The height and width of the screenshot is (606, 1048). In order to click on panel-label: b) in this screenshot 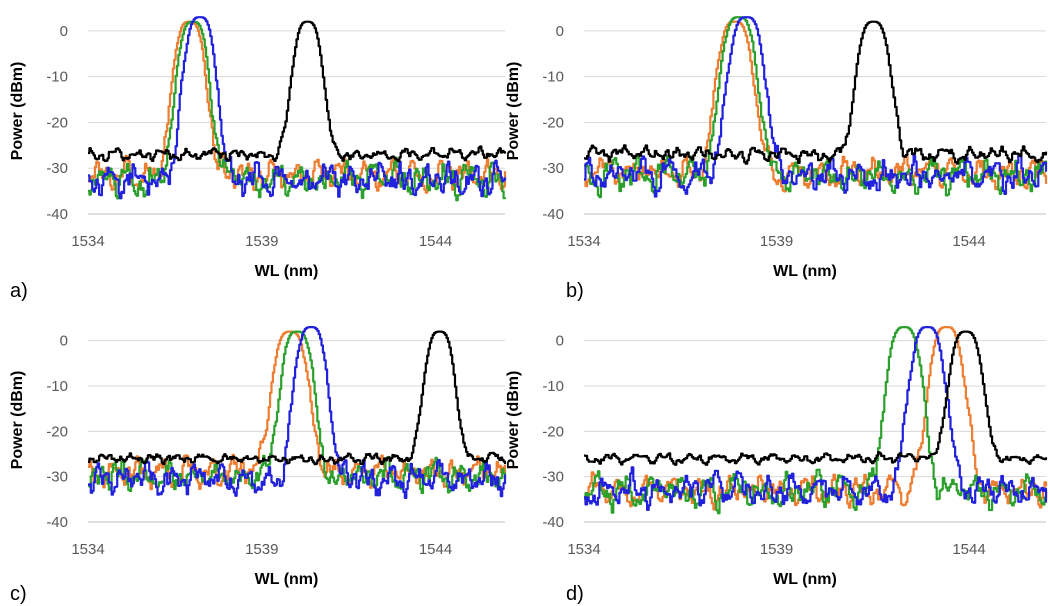, I will do `click(575, 291)`.